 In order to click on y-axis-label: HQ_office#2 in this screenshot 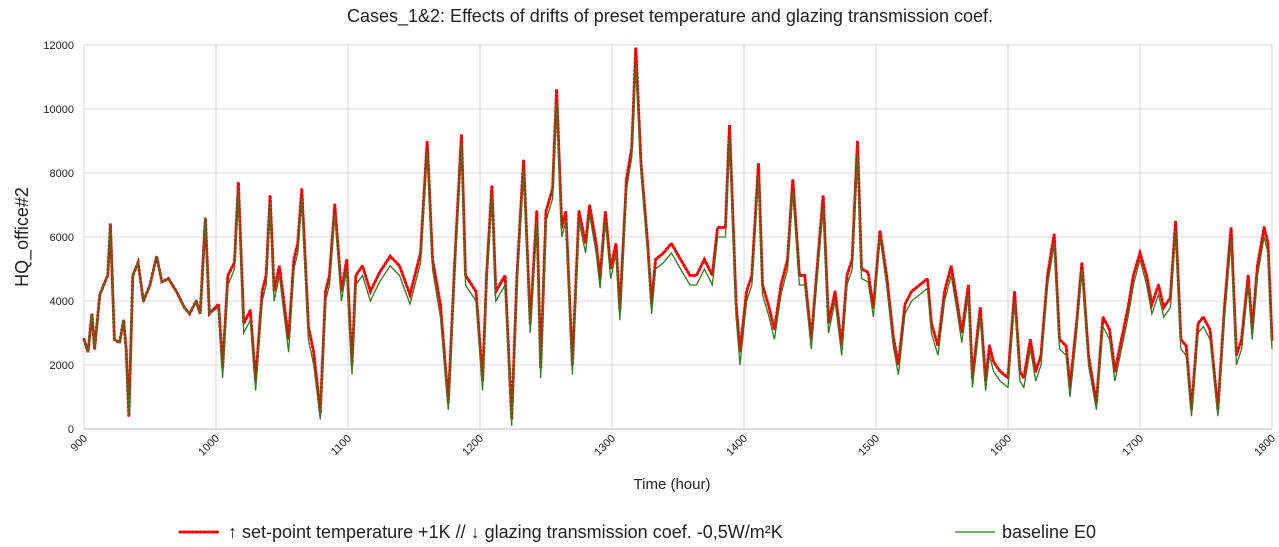, I will do `click(22, 237)`.